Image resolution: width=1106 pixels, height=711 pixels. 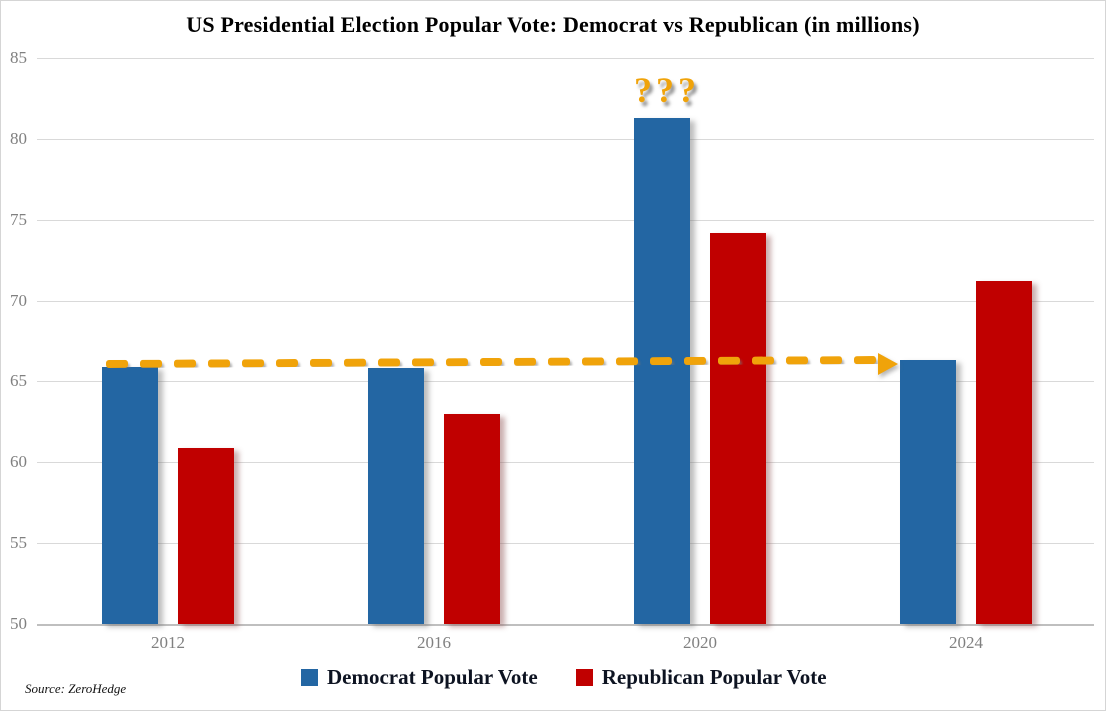 I want to click on bar-democrat-2012, so click(x=130, y=495).